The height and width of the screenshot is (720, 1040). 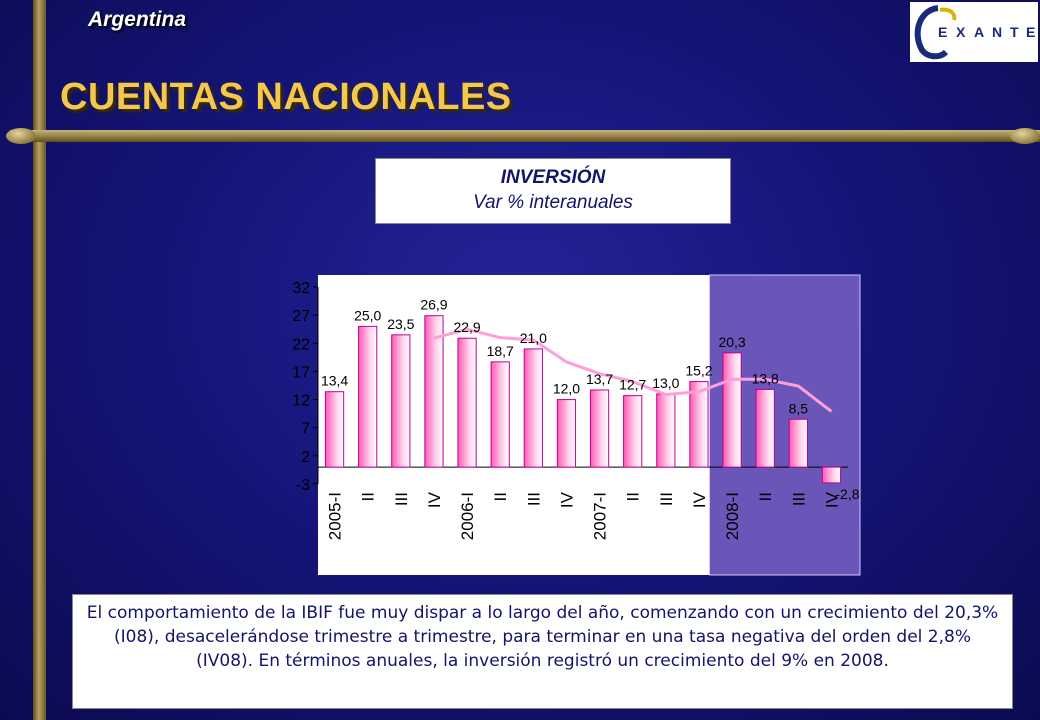 I want to click on value-label: 15,2, so click(x=698, y=371).